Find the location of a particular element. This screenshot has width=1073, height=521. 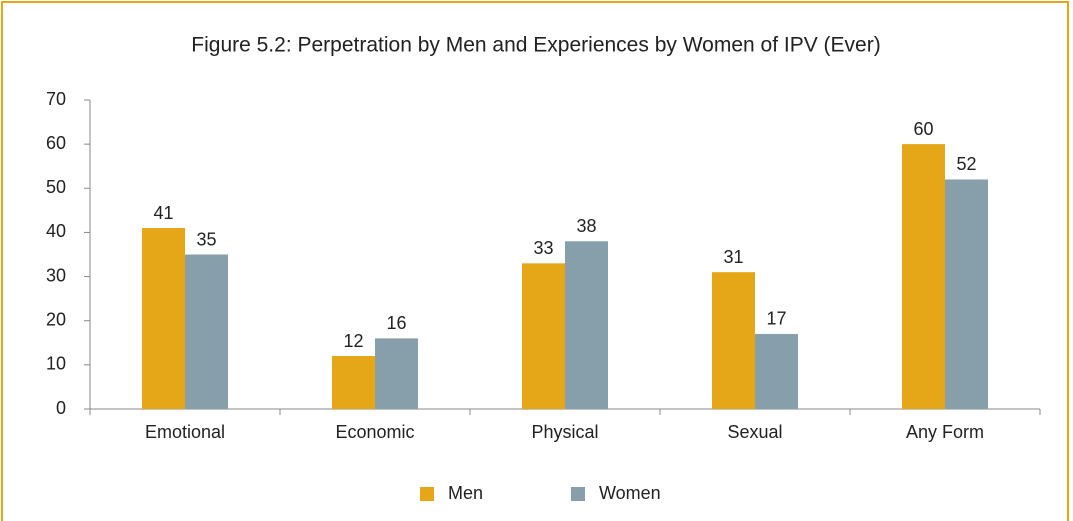

x-tick-label: Physical is located at coordinates (564, 432).